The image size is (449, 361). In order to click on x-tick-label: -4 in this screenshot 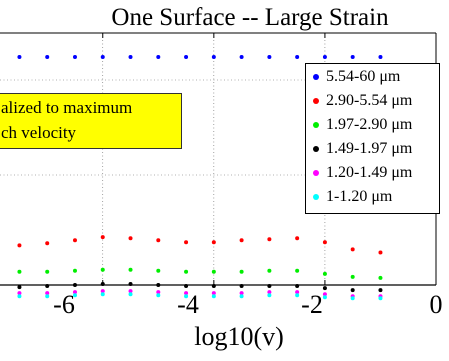, I will do `click(188, 304)`.